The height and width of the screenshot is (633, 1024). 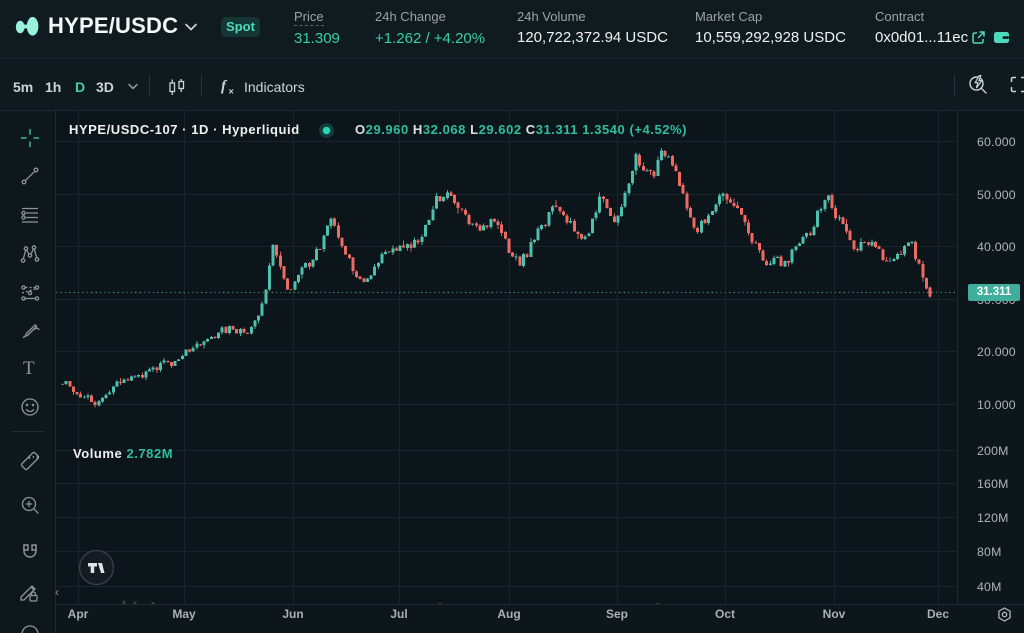 I want to click on svg-text: f, so click(x=224, y=87).